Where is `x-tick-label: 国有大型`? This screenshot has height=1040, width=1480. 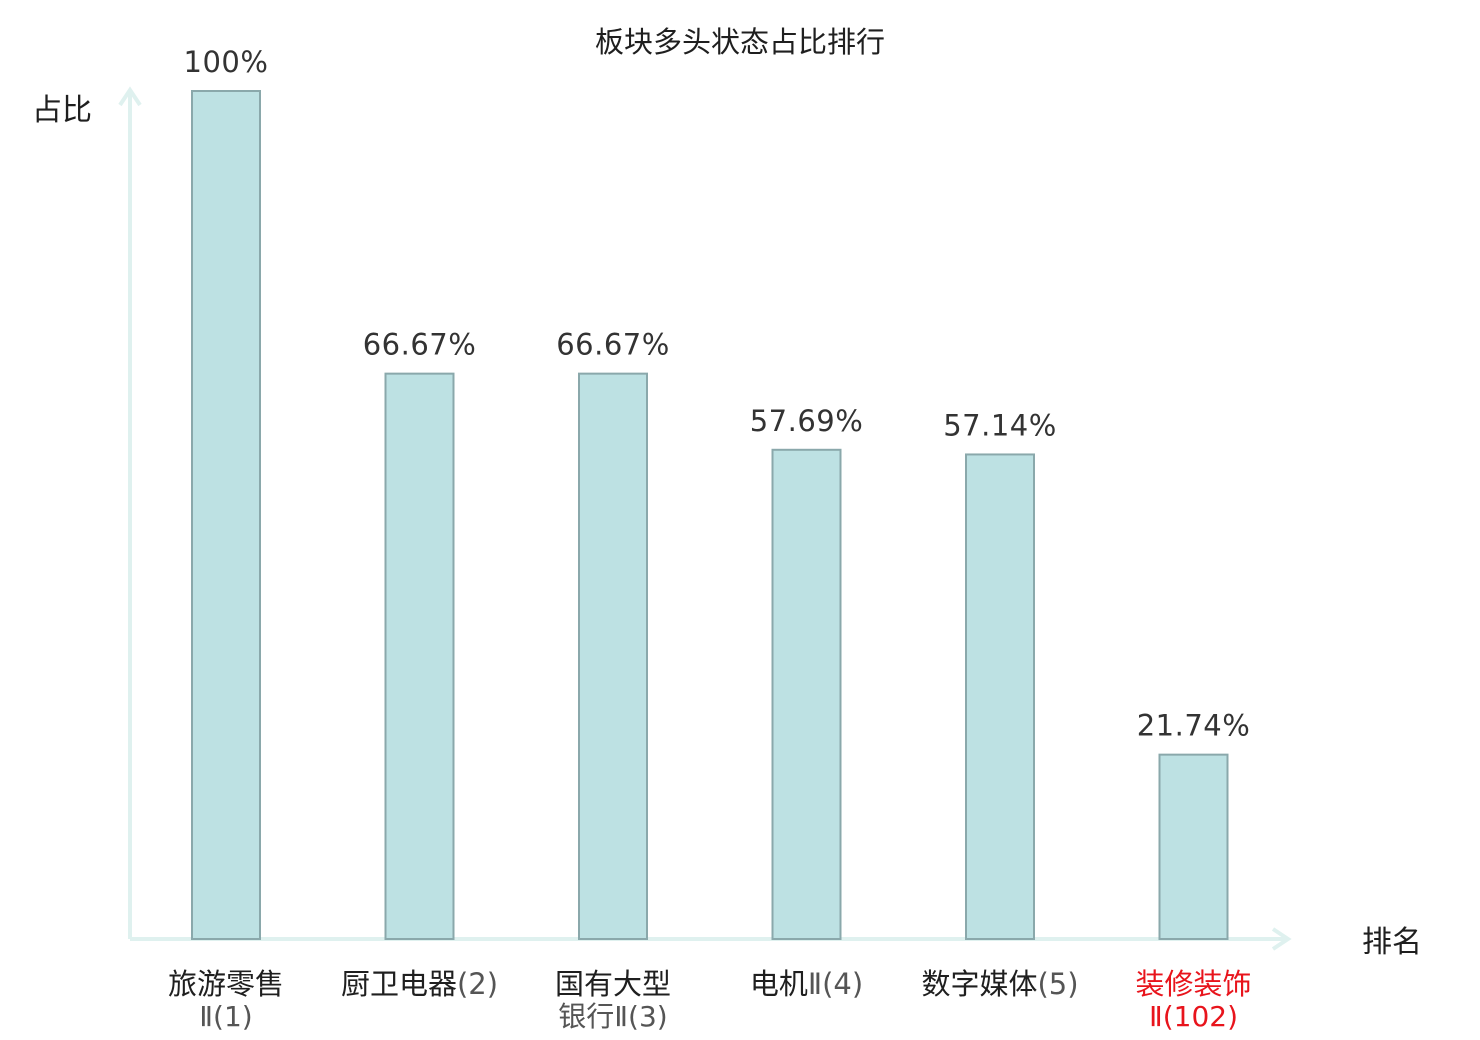
x-tick-label: 国有大型 is located at coordinates (613, 984).